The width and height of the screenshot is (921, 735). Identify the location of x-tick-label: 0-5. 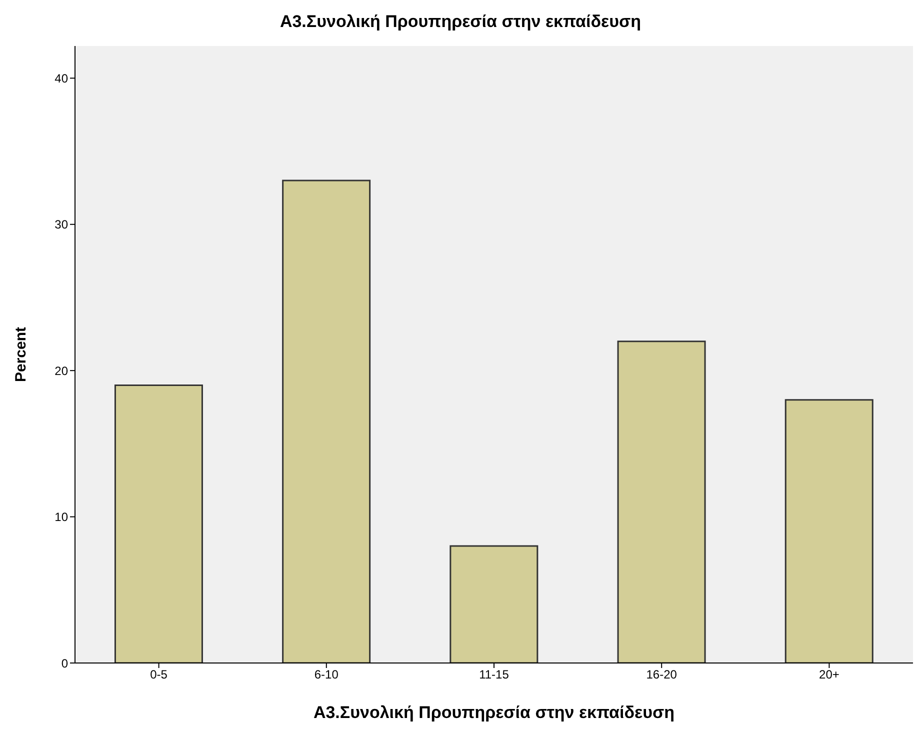
(159, 675).